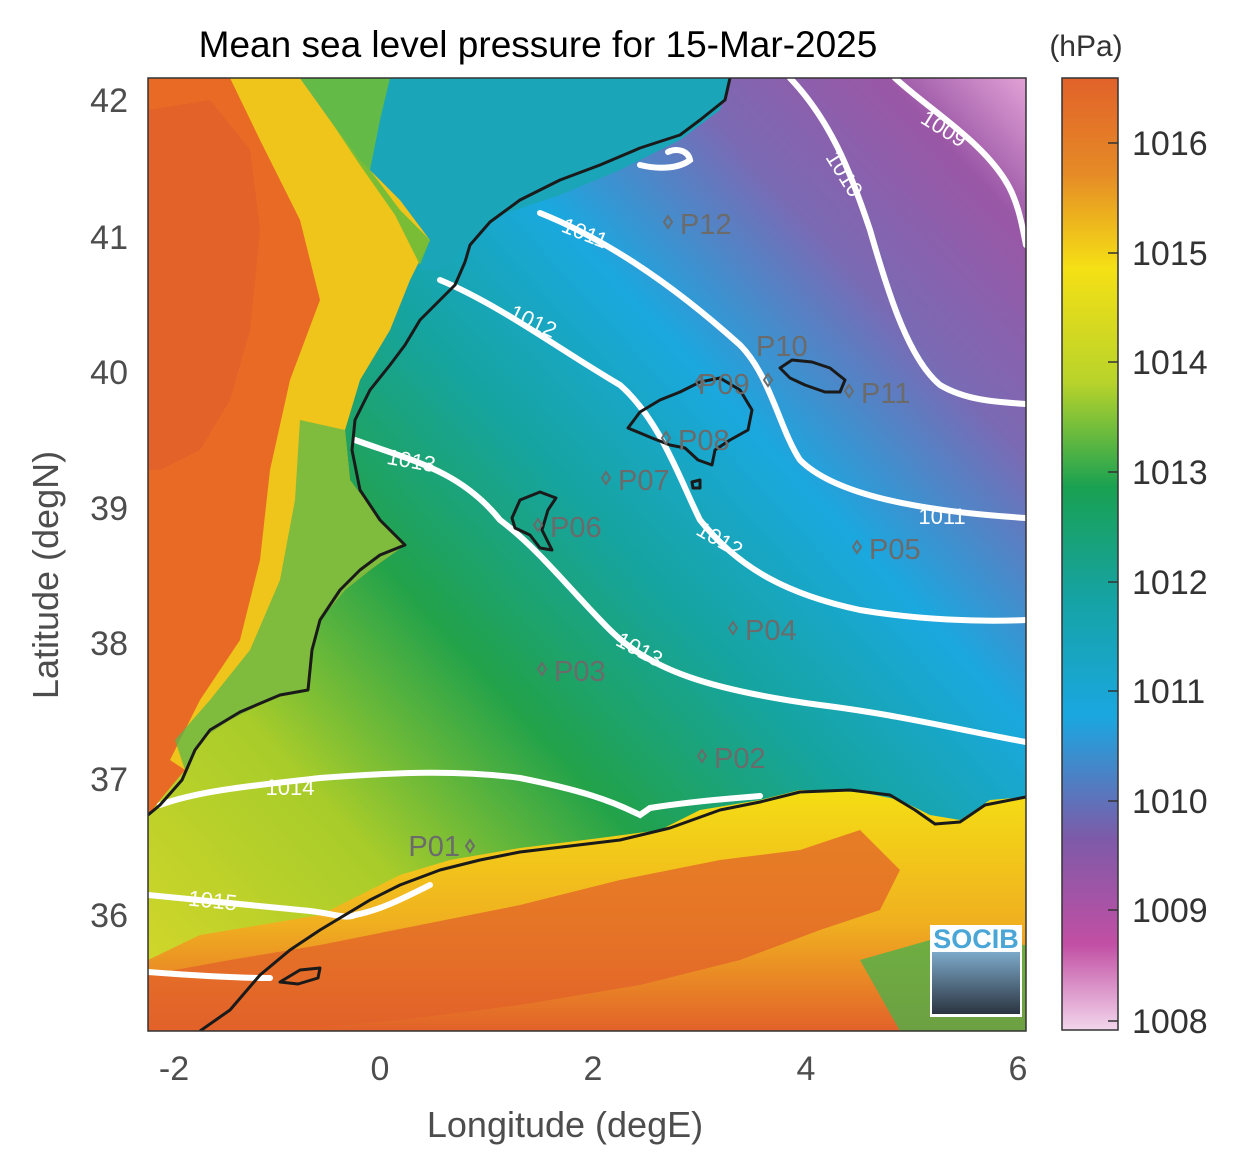 This screenshot has width=1243, height=1173. I want to click on station-point-p09: P09, so click(722, 385).